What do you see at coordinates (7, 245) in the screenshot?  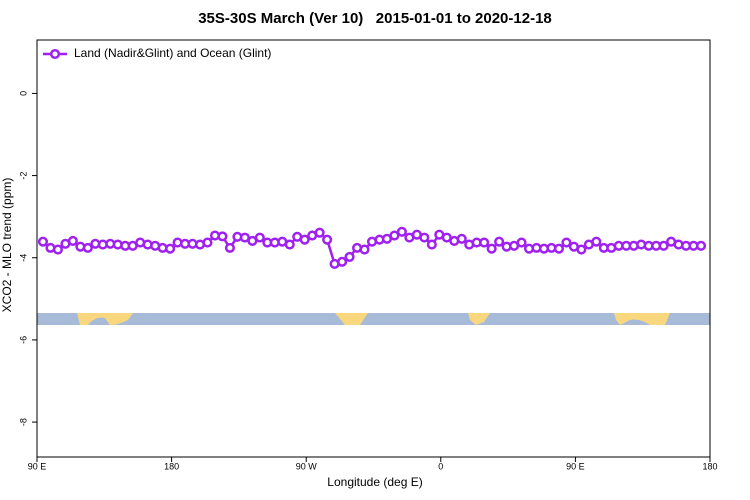 I see `y-axis-label: XCO2 - MLO trend (ppm)` at bounding box center [7, 245].